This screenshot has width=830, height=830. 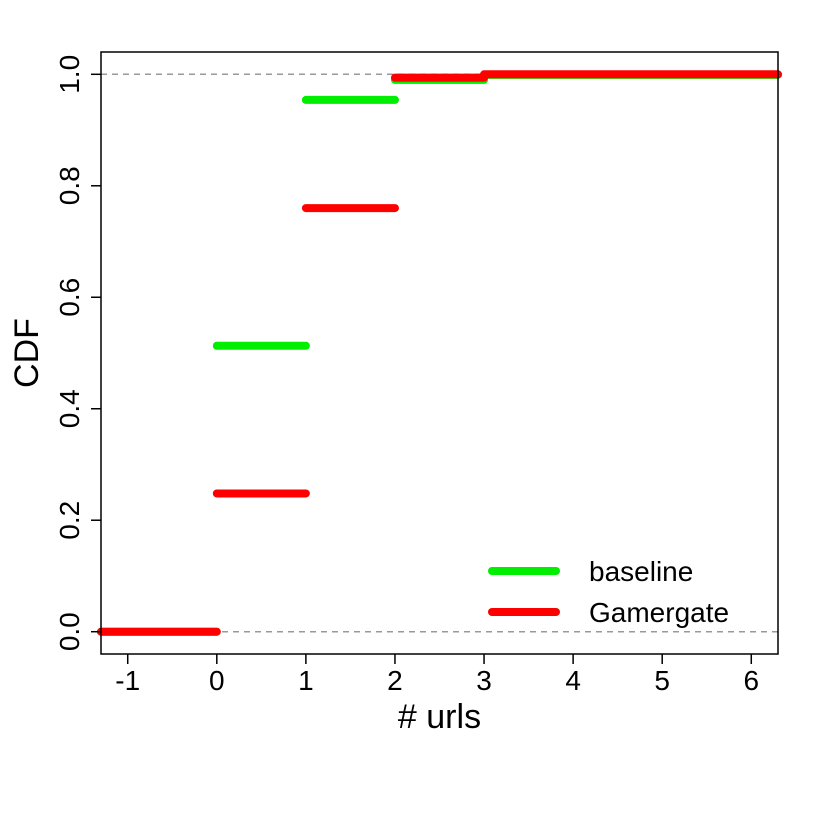 What do you see at coordinates (662, 680) in the screenshot?
I see `x-tick-label: 5` at bounding box center [662, 680].